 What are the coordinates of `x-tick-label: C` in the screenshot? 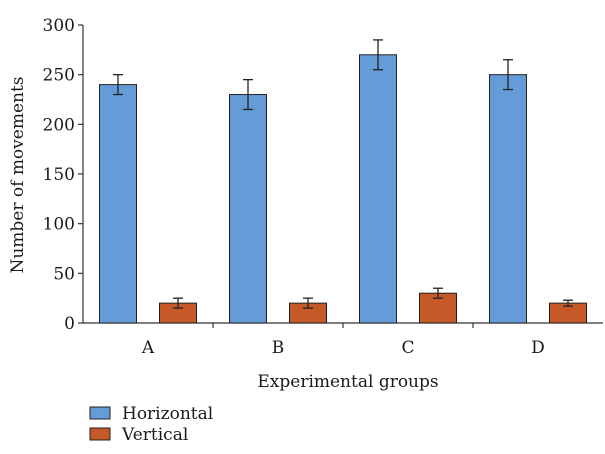 It's located at (407, 348).